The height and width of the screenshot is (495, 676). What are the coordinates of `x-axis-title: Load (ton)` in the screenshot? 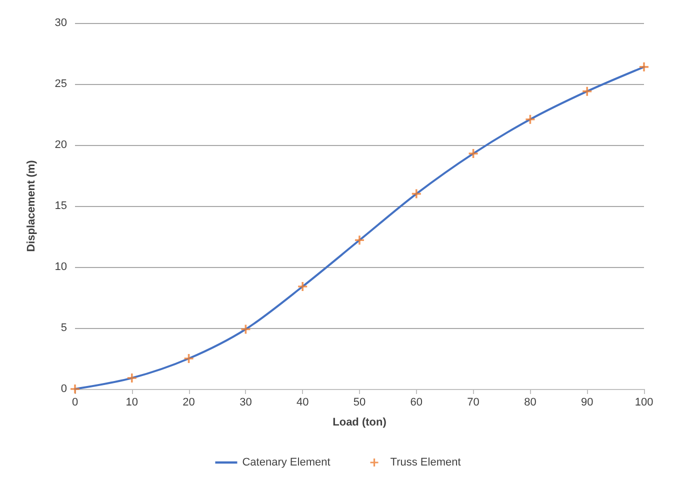 It's located at (359, 422).